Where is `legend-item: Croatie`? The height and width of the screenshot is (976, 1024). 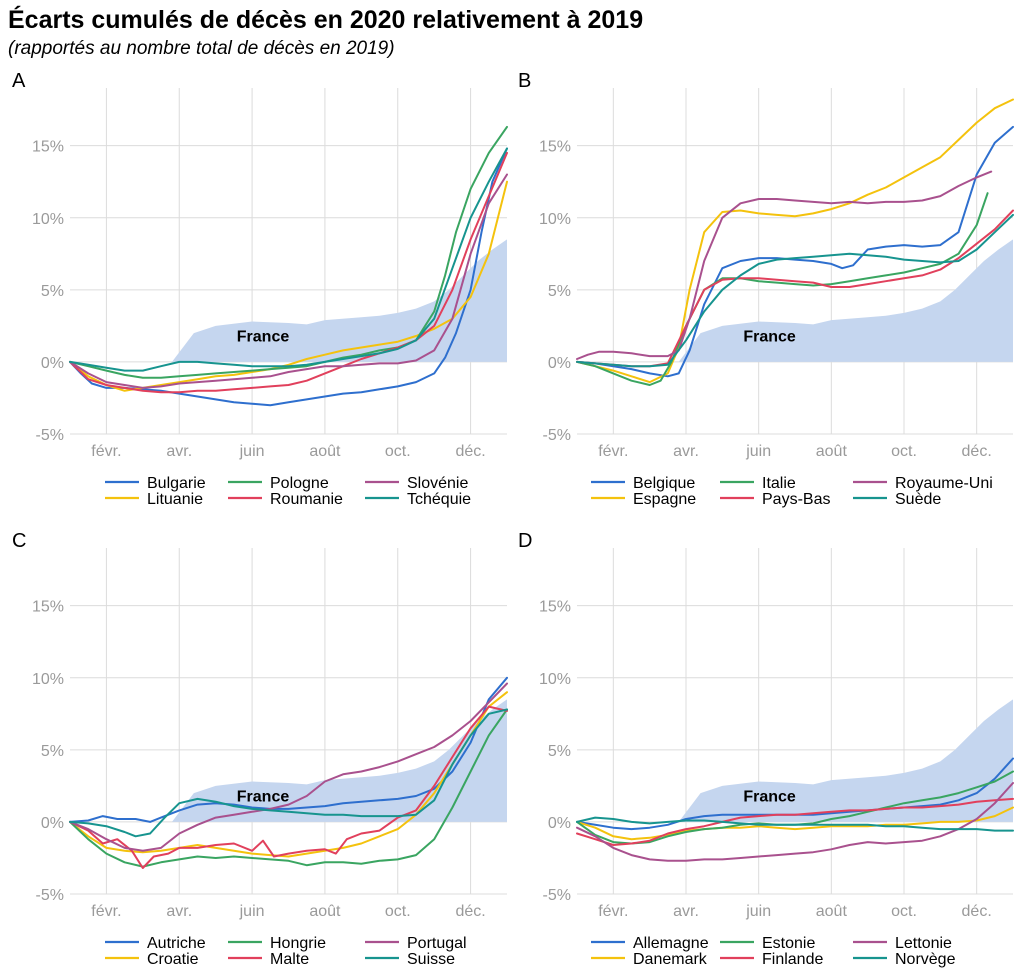
legend-item: Croatie is located at coordinates (152, 959).